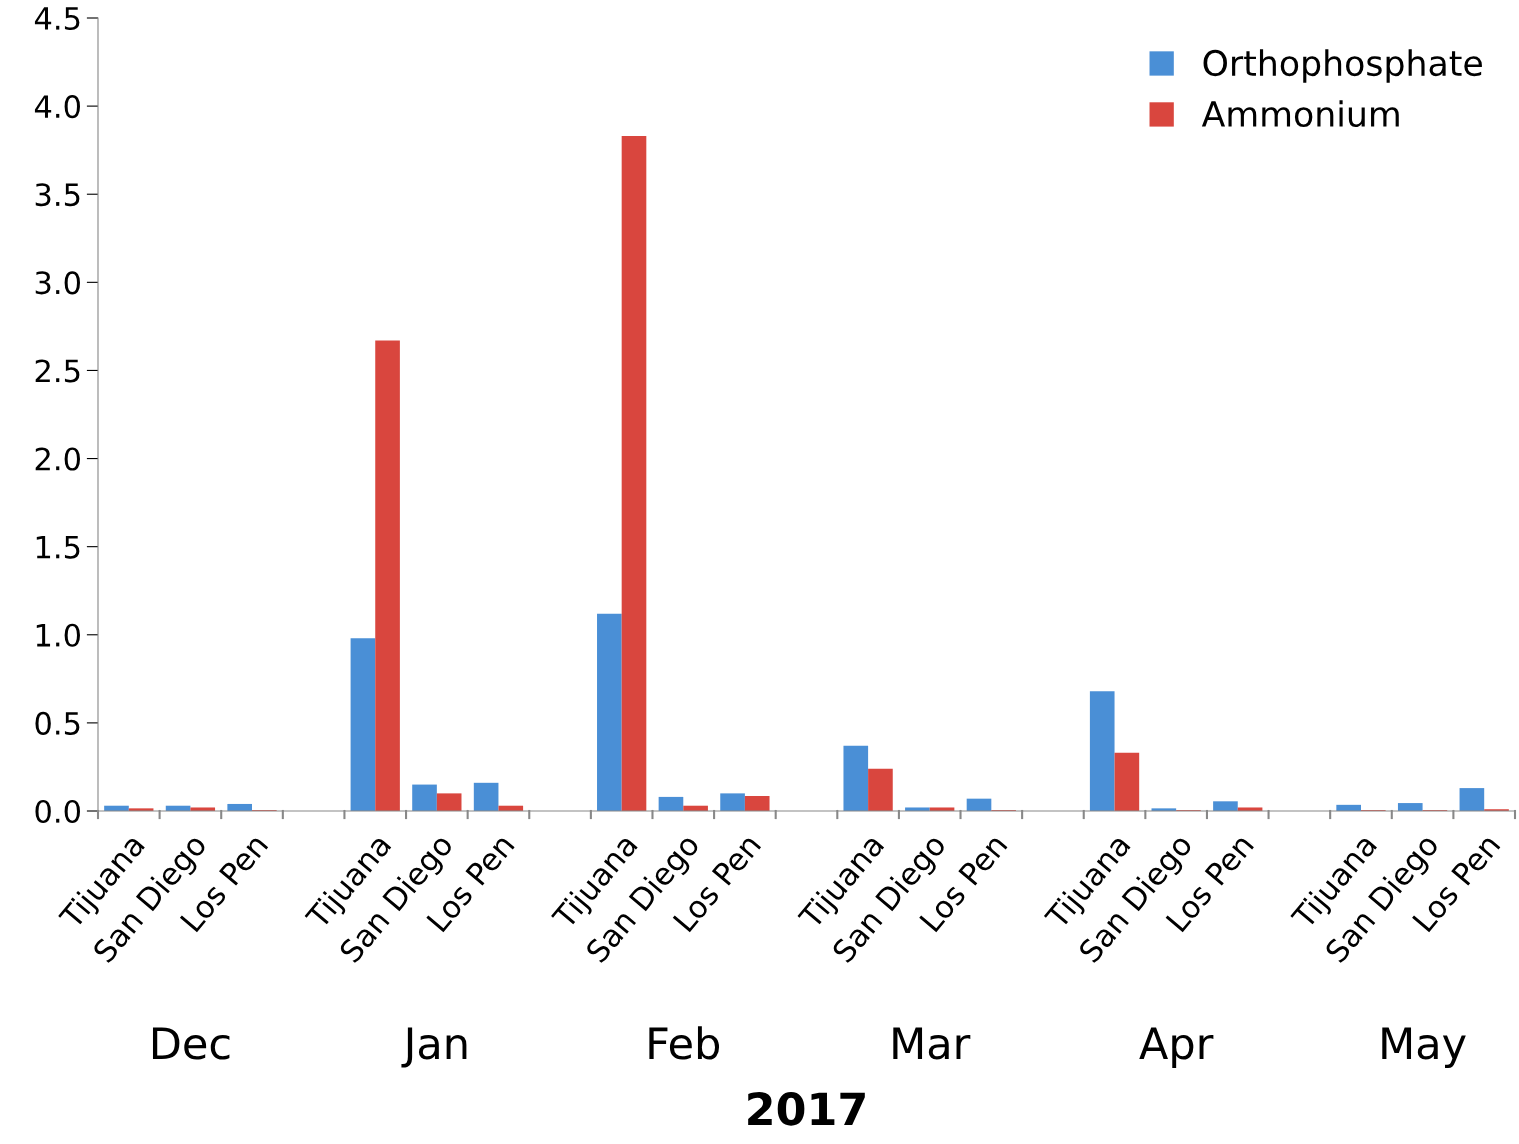 This screenshot has height=1144, width=1519. Describe the element at coordinates (58, 635) in the screenshot. I see `y-tick-label: 1.0` at that location.